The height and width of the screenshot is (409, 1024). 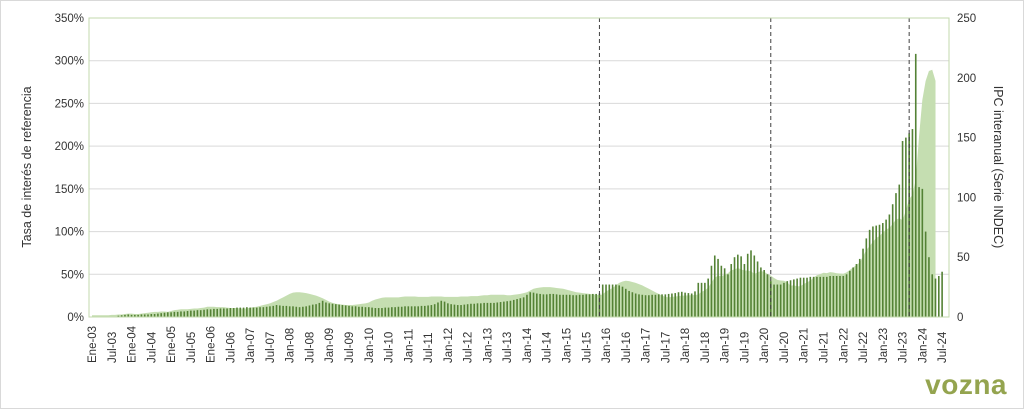 I want to click on right-axis-tick-labels: 0 50 100 150 200 250, so click(x=966, y=168).